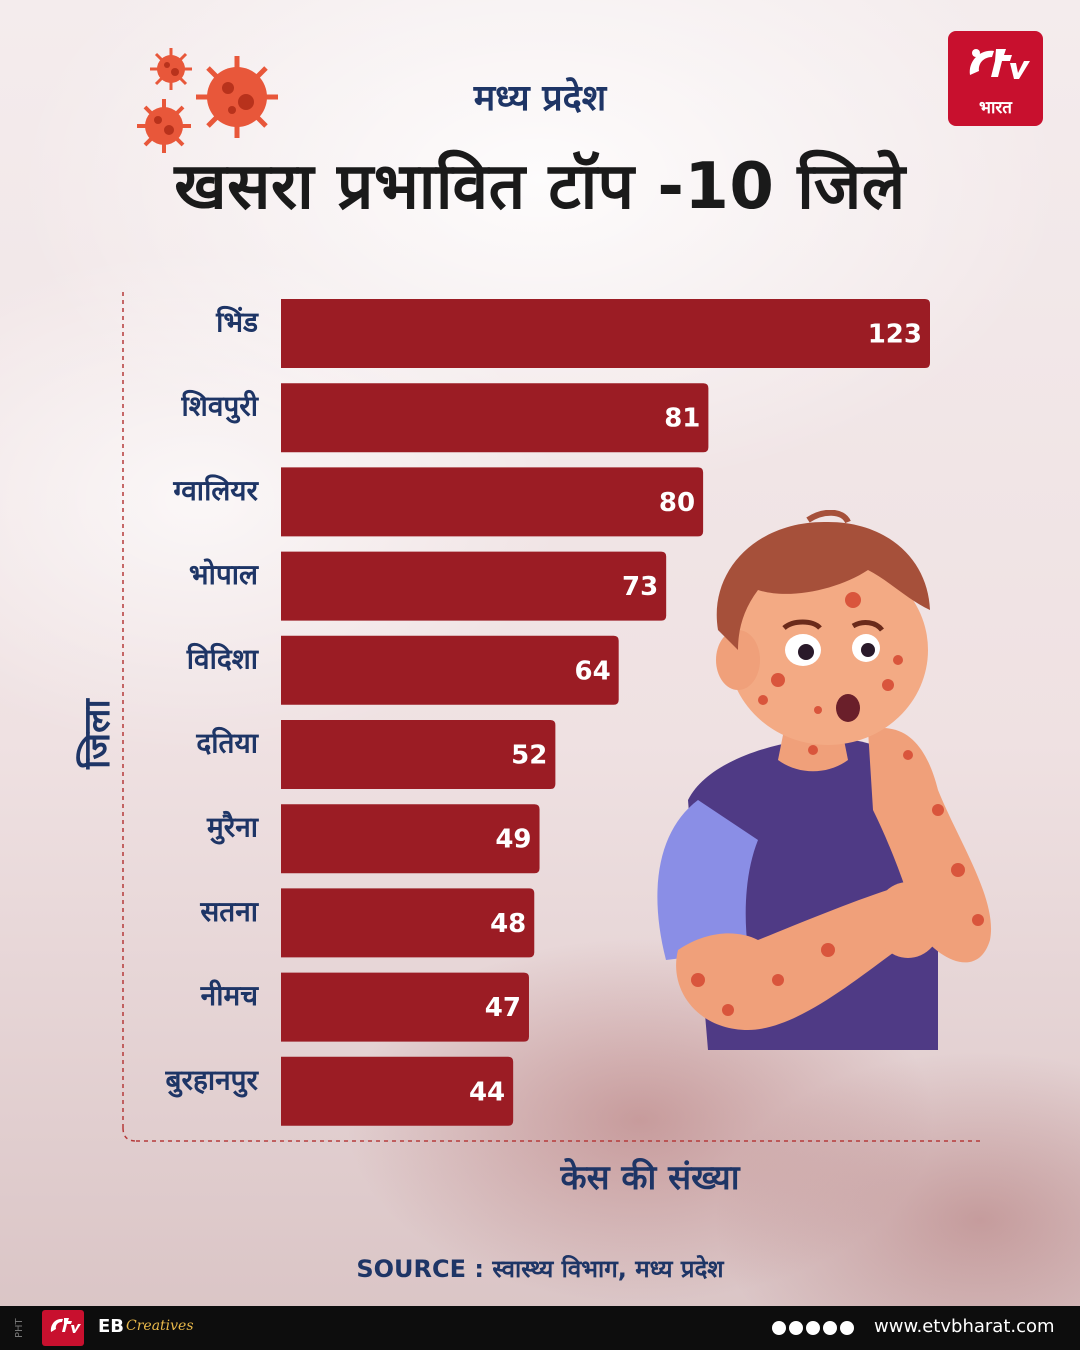 The height and width of the screenshot is (1350, 1080). What do you see at coordinates (215, 490) in the screenshot?
I see `category-label: ग्वालियर` at bounding box center [215, 490].